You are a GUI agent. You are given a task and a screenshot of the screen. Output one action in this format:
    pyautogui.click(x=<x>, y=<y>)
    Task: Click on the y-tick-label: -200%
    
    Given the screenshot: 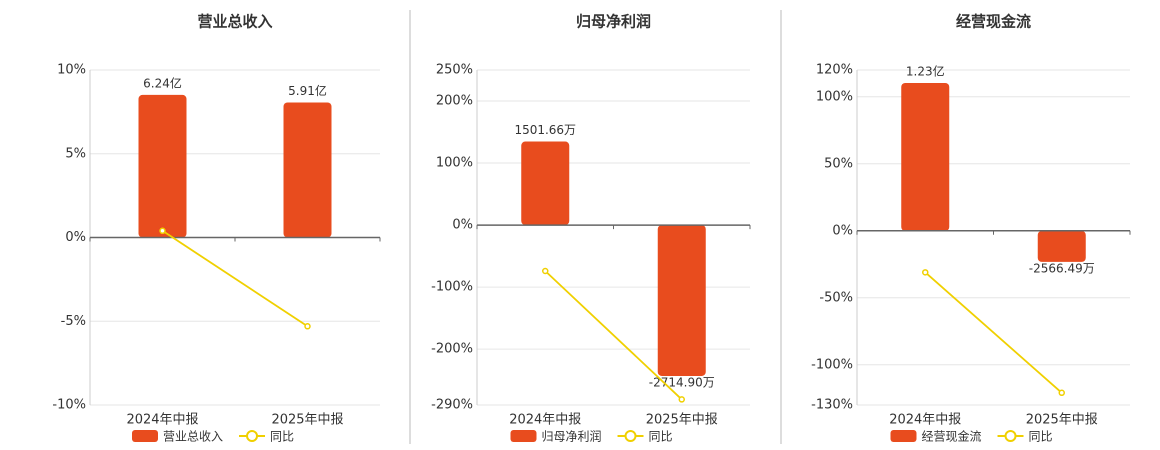 What is the action you would take?
    pyautogui.click(x=452, y=349)
    